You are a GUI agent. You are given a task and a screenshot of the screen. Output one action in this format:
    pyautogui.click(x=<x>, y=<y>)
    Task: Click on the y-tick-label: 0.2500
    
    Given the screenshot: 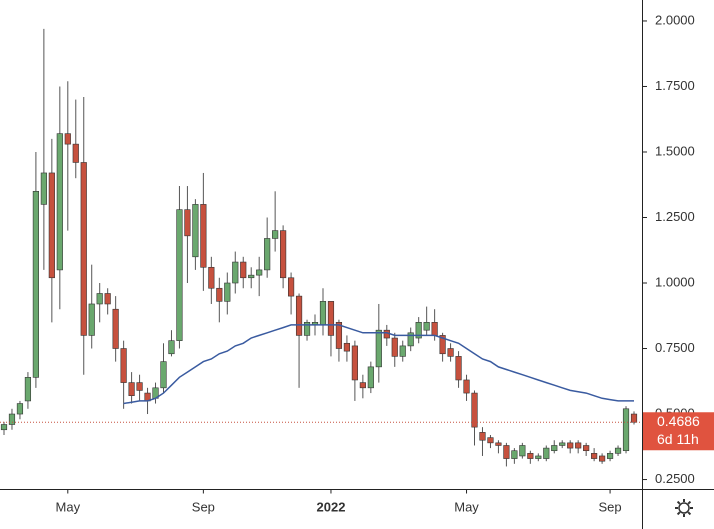 What is the action you would take?
    pyautogui.click(x=675, y=478)
    